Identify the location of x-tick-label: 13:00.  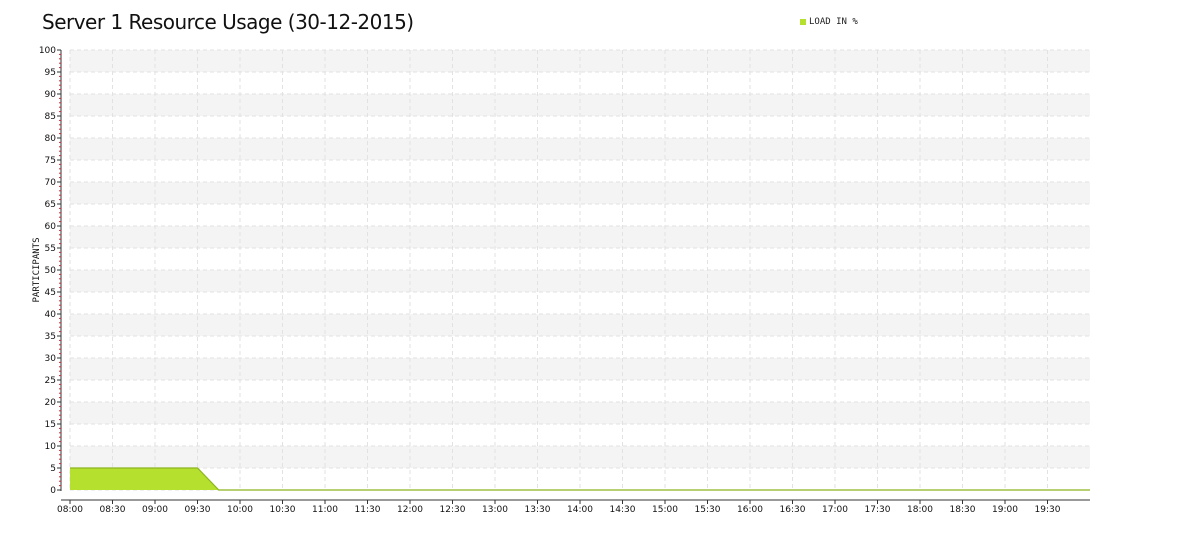
(495, 510).